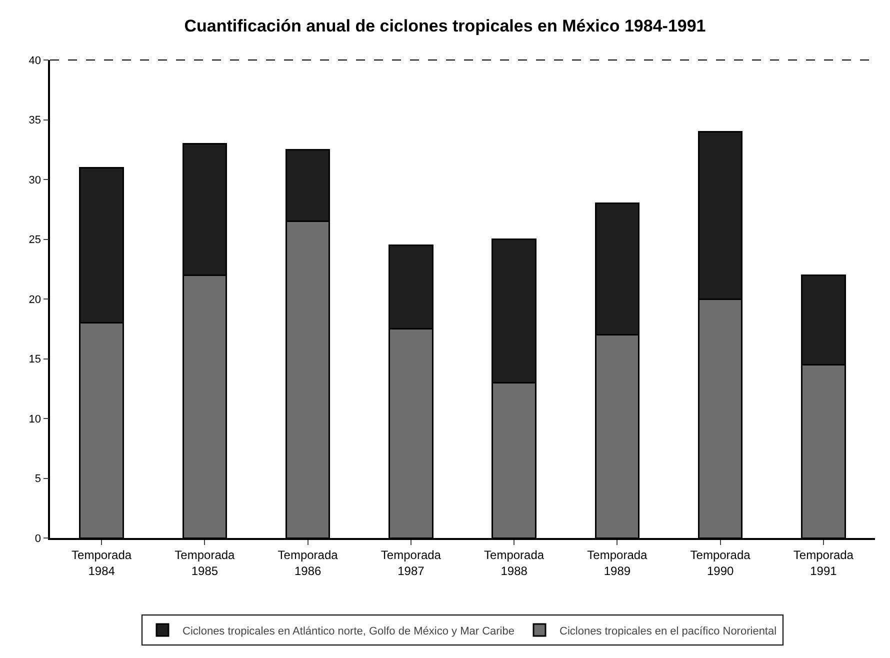 The height and width of the screenshot is (658, 890). Describe the element at coordinates (38, 538) in the screenshot. I see `y-tick-label: 0` at that location.